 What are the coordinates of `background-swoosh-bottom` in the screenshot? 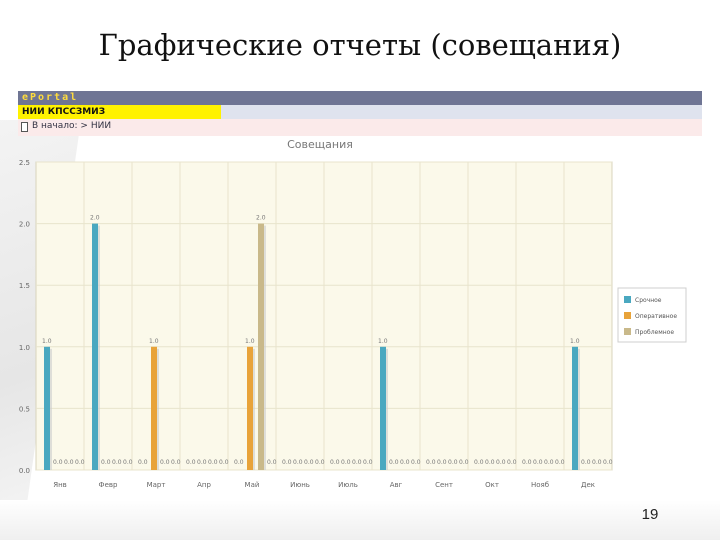 It's located at (360, 520).